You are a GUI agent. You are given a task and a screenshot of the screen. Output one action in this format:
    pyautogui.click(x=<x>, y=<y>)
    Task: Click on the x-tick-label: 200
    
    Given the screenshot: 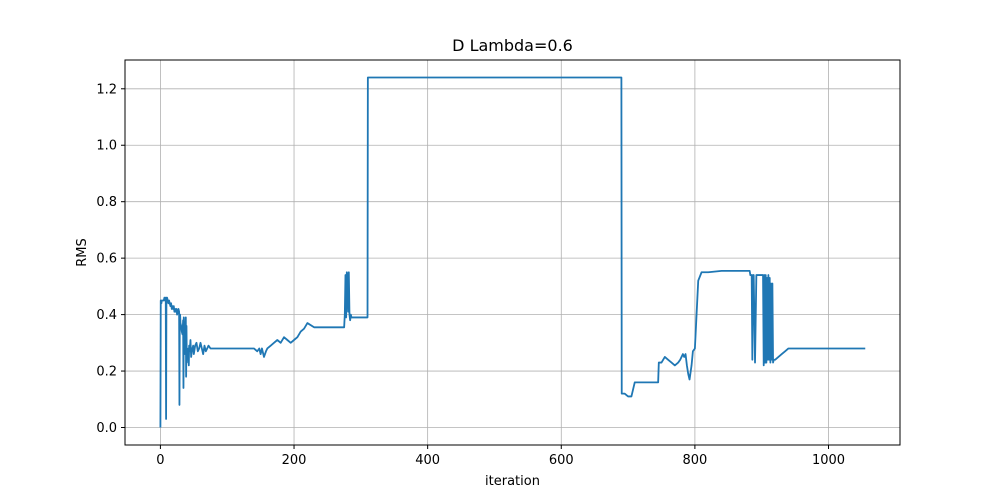 What is the action you would take?
    pyautogui.click(x=294, y=460)
    